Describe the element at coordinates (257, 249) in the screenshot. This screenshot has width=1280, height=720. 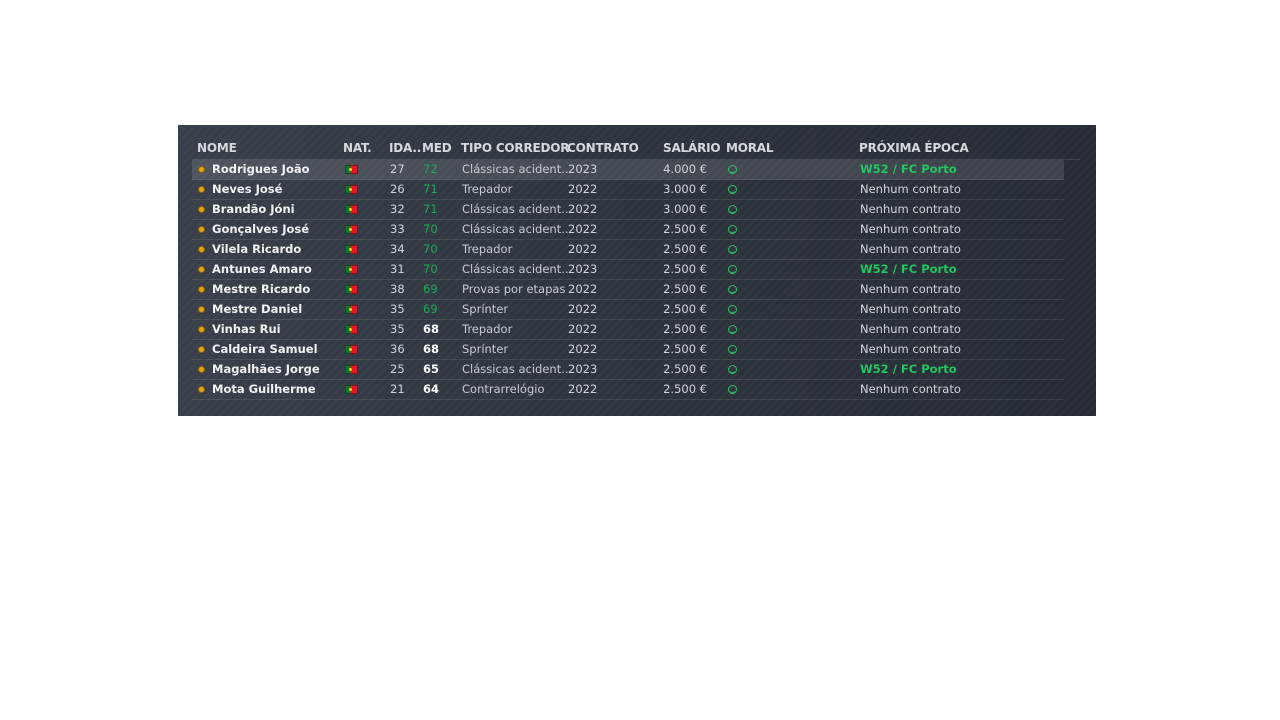
I see `rider-name: Vilela Ricardo` at that location.